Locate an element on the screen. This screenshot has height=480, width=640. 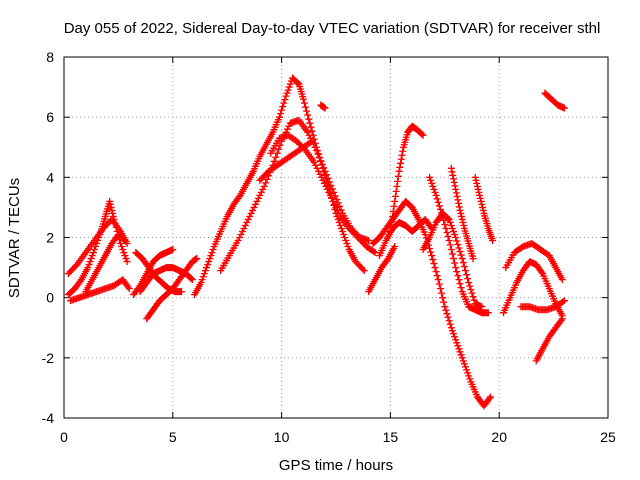
series-track-p is located at coordinates (459, 245).